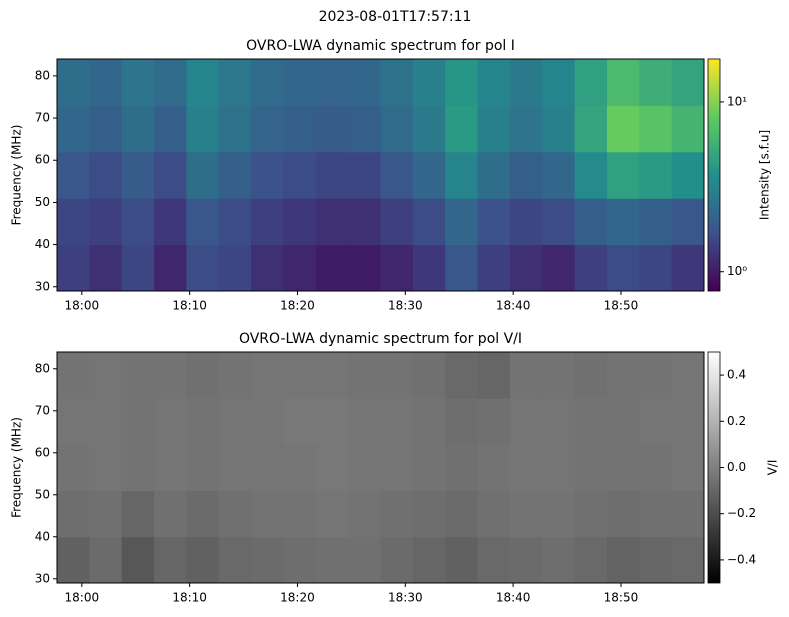 This screenshot has height=617, width=789. Describe the element at coordinates (736, 467) in the screenshot. I see `colorbar-tick-label: 0.0` at that location.